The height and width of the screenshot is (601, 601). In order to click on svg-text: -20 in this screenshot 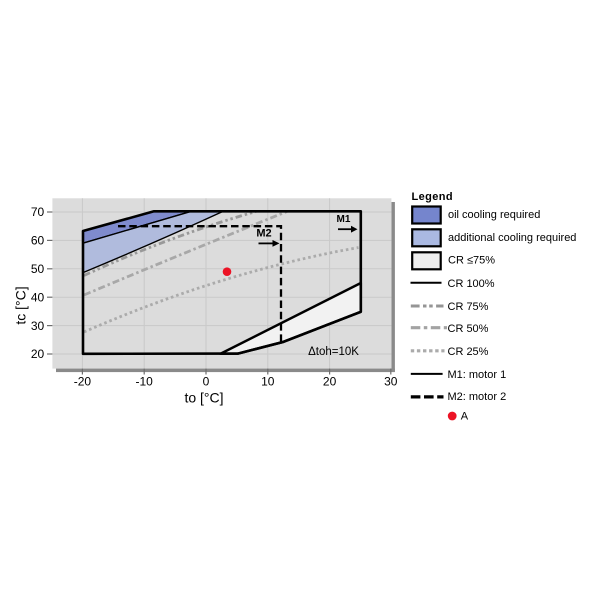, I will do `click(83, 382)`.